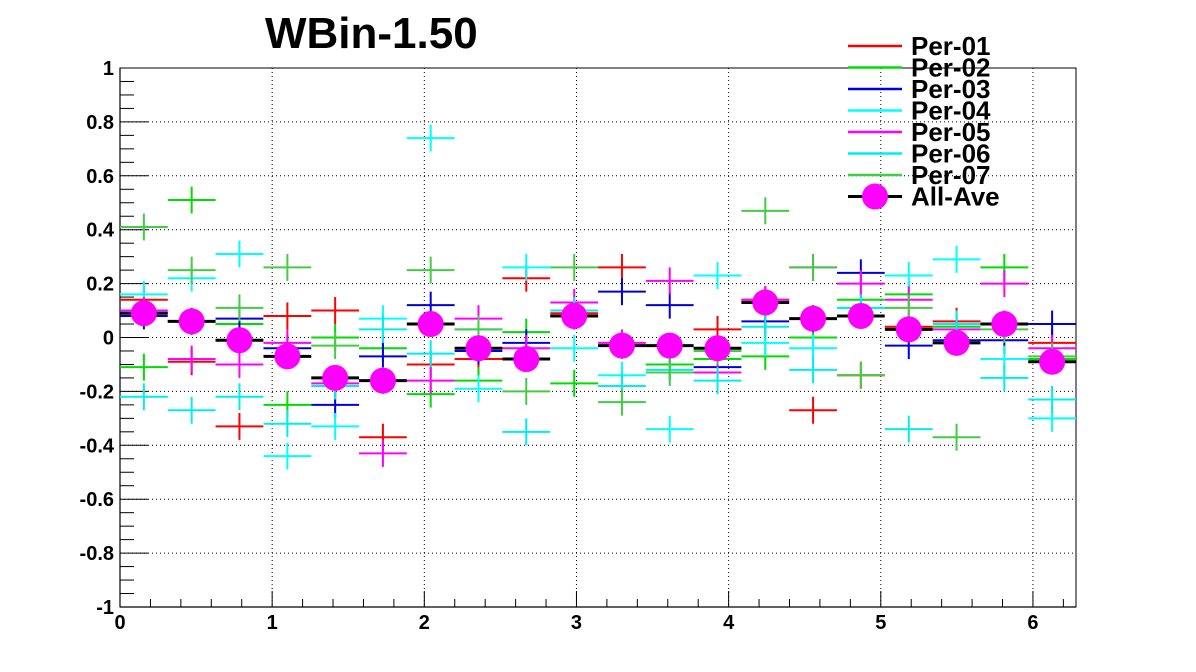 The width and height of the screenshot is (1196, 672). Describe the element at coordinates (119, 623) in the screenshot. I see `x-tick-label: 0` at that location.